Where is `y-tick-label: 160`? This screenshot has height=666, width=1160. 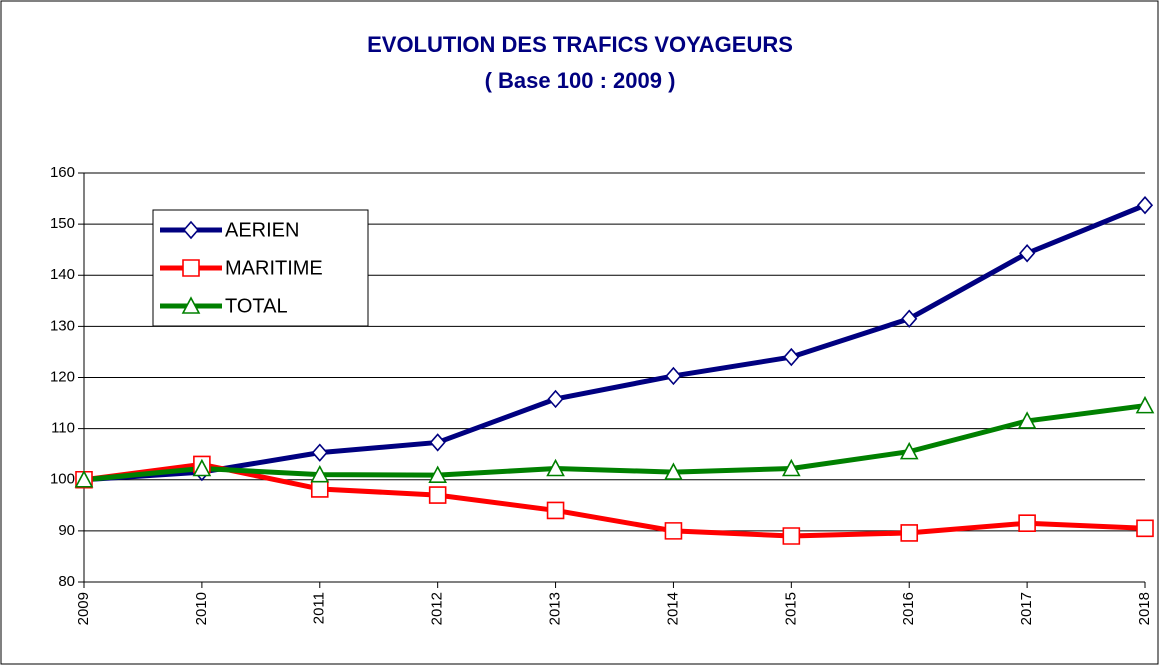
y-tick-label: 160 is located at coordinates (62, 172).